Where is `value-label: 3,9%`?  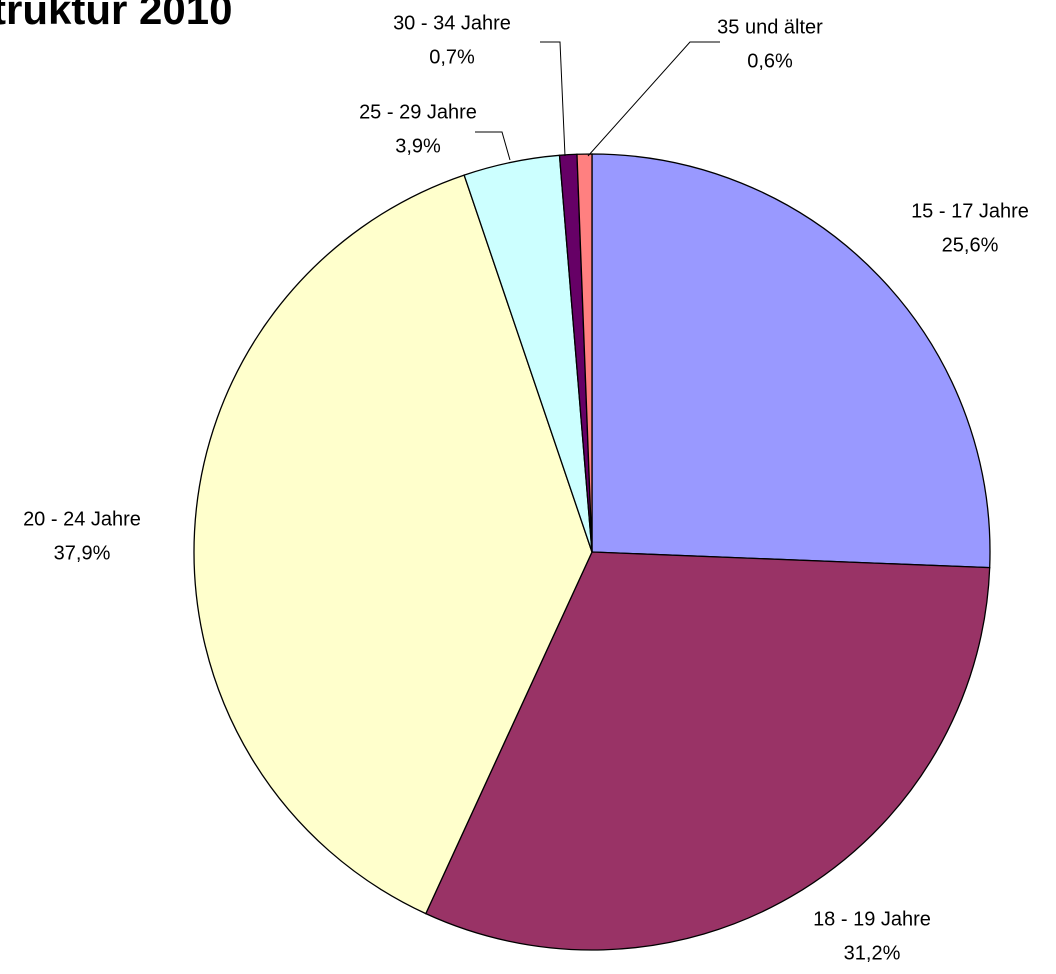
value-label: 3,9% is located at coordinates (418, 146).